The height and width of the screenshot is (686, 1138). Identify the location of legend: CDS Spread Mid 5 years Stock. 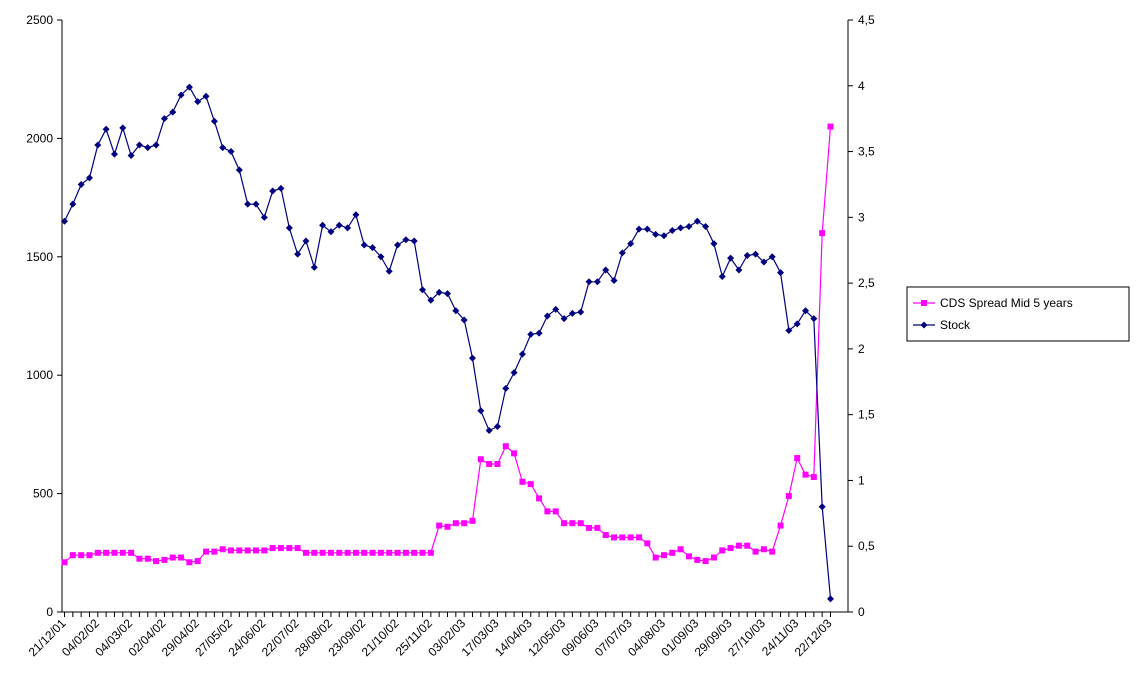
(1018, 314).